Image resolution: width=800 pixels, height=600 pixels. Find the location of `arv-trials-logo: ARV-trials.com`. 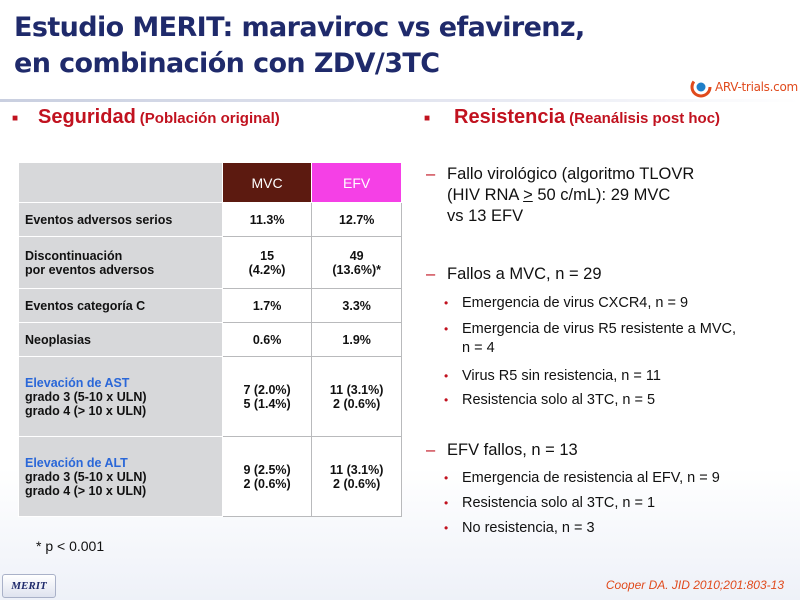

arv-trials-logo: ARV-trials.com is located at coordinates (744, 87).